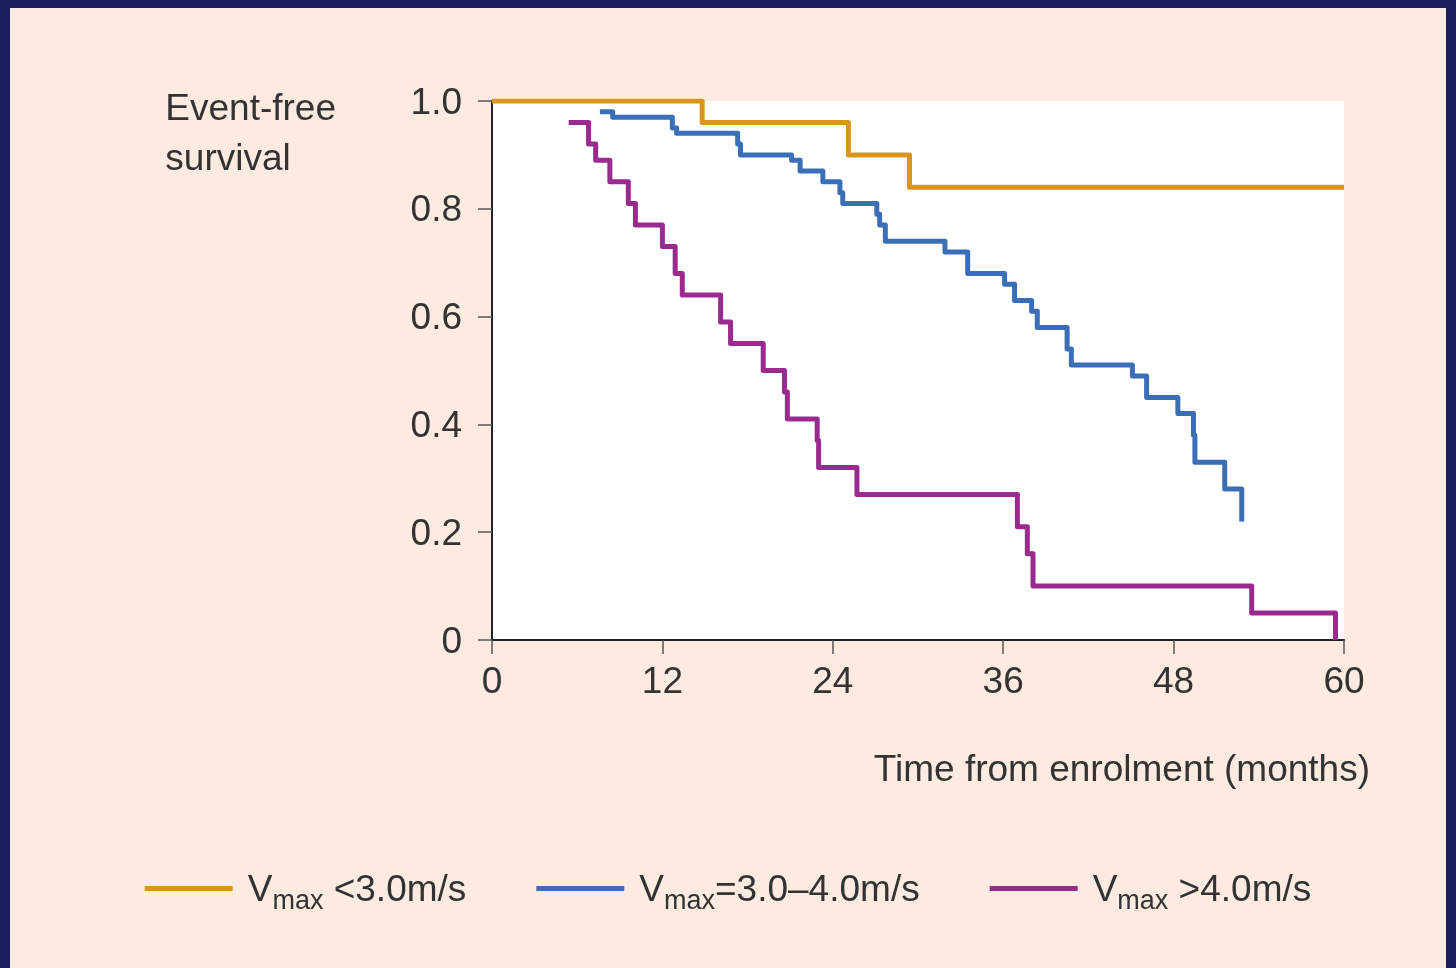 This screenshot has width=1456, height=968. What do you see at coordinates (1344, 680) in the screenshot?
I see `x-tick-label: 60` at bounding box center [1344, 680].